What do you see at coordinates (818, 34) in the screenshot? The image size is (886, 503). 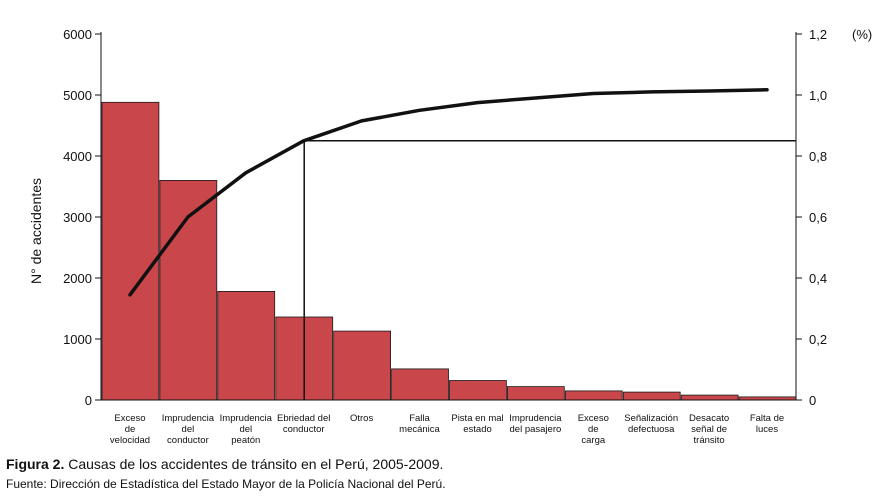 I see `right-tick-label-6: 1,2` at bounding box center [818, 34].